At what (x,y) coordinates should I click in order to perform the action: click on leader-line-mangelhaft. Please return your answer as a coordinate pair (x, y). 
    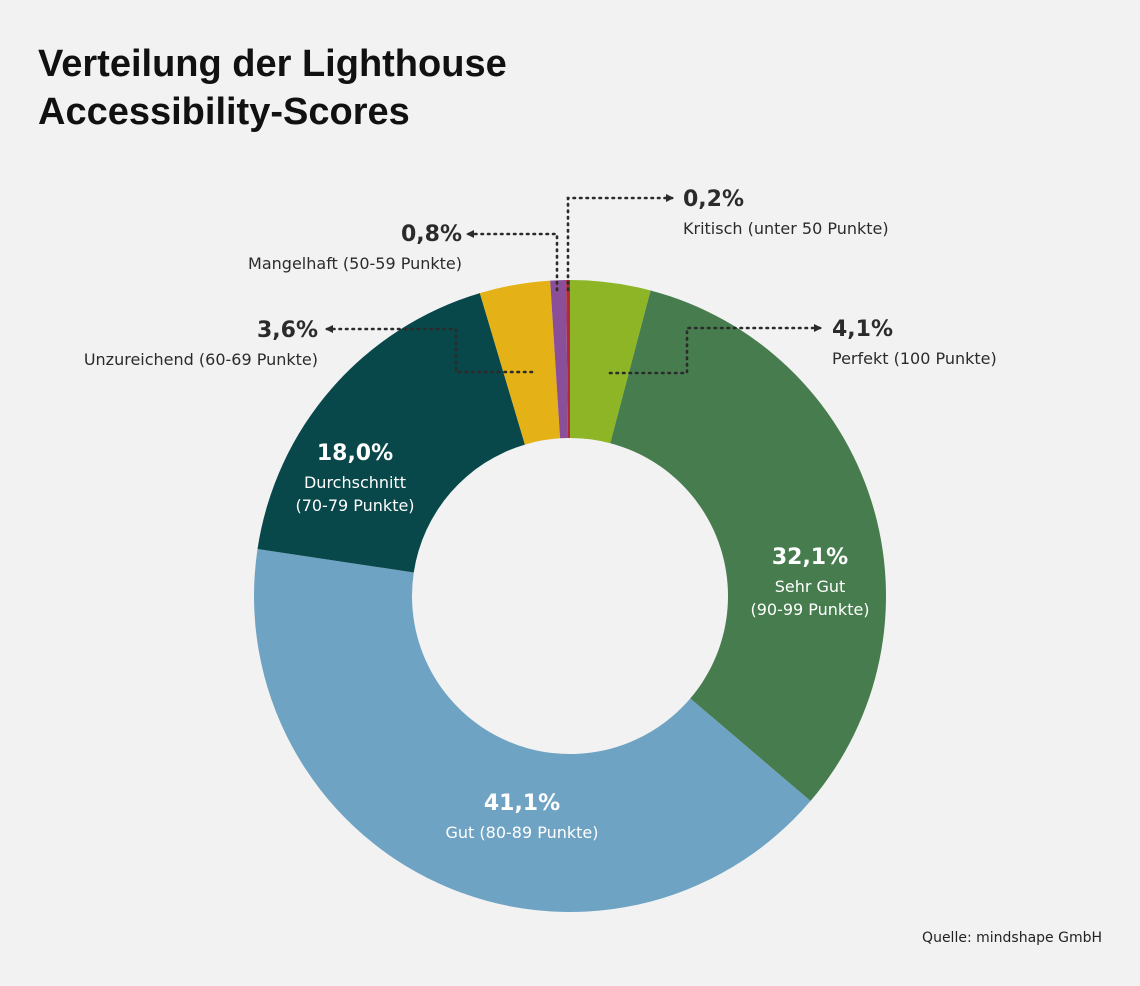
    Looking at the image, I should click on (512, 261).